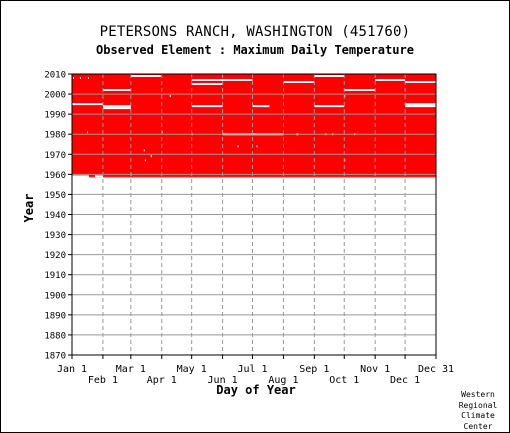 Image resolution: width=510 pixels, height=433 pixels. Describe the element at coordinates (55, 316) in the screenshot. I see `y-tick-label: 1890` at that location.